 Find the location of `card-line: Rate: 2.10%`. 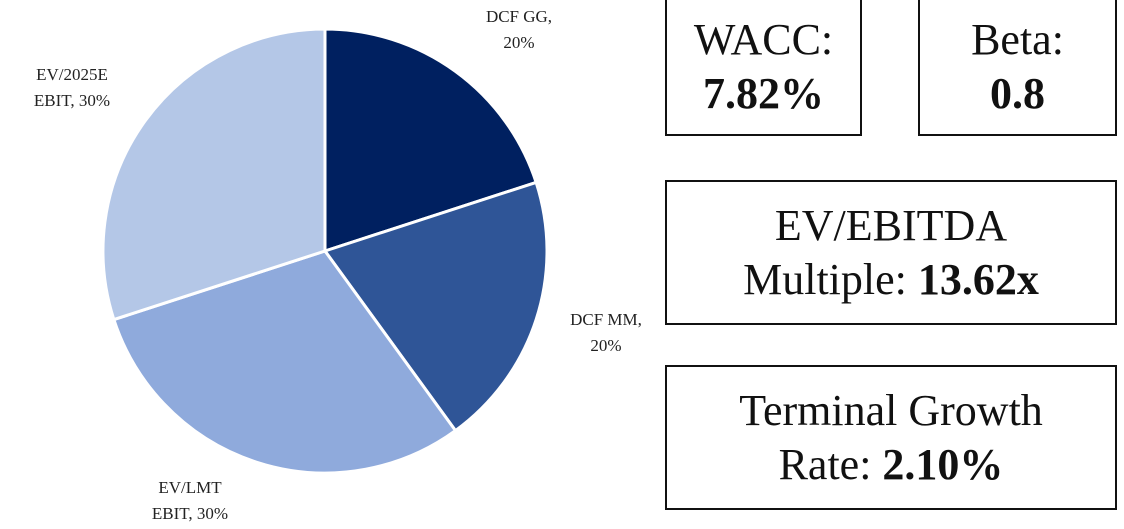

card-line: Rate: 2.10% is located at coordinates (891, 465).